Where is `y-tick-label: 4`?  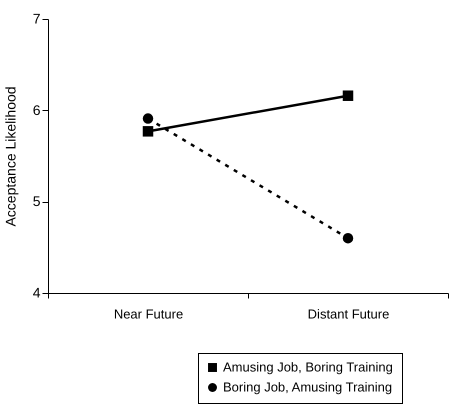 y-tick-label: 4 is located at coordinates (36, 292).